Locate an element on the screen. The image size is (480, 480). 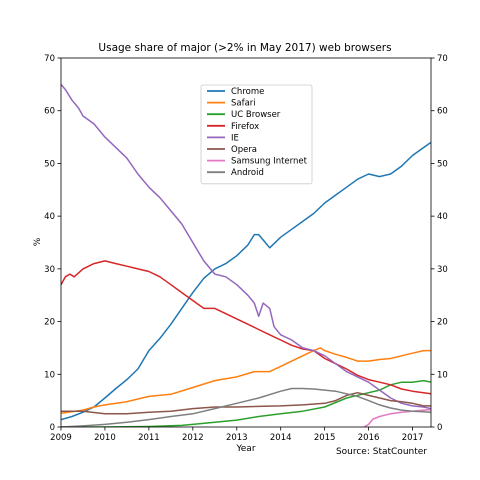
y-tick-label: 60 is located at coordinates (49, 112).